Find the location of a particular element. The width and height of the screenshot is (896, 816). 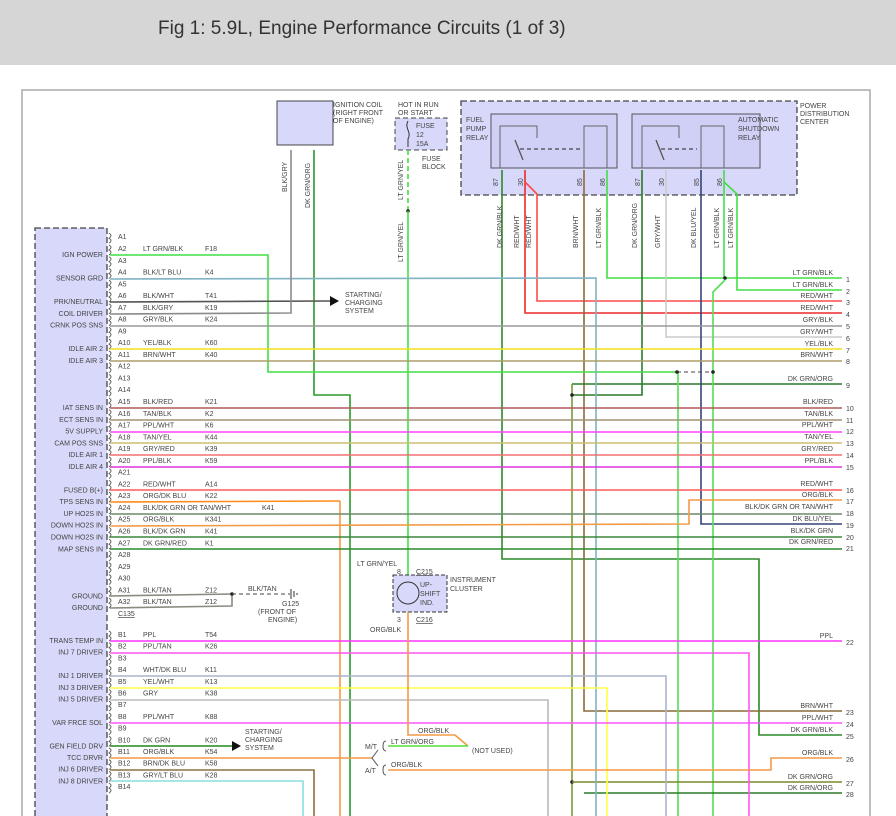

pin-wire-color: YEL/WHT is located at coordinates (159, 682).